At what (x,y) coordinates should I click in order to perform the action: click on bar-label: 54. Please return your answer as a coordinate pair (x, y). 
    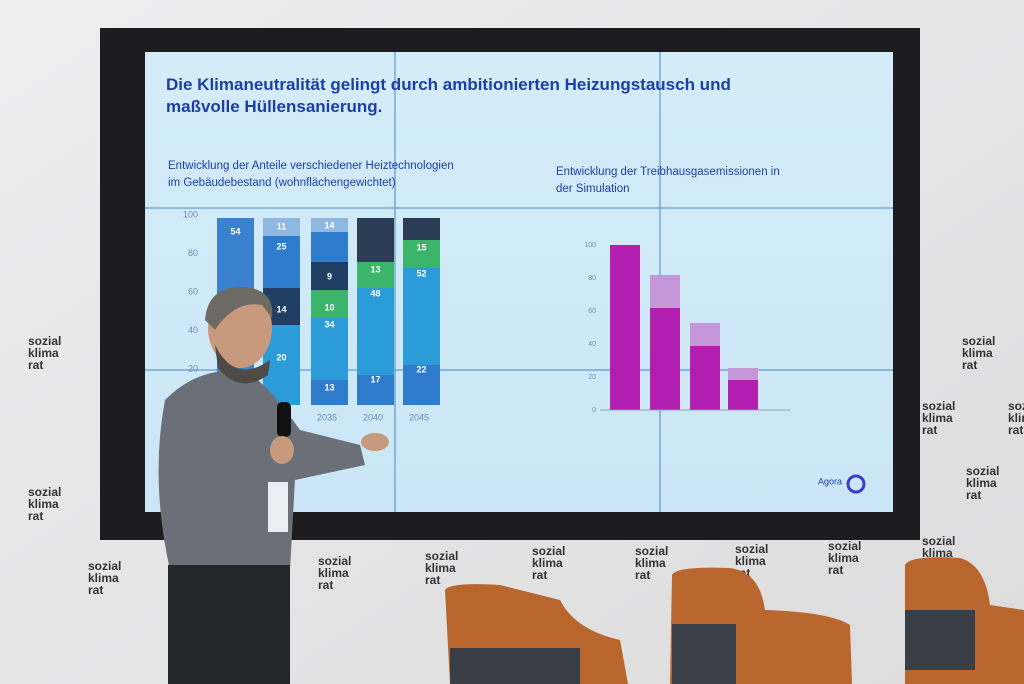
    Looking at the image, I should click on (235, 231).